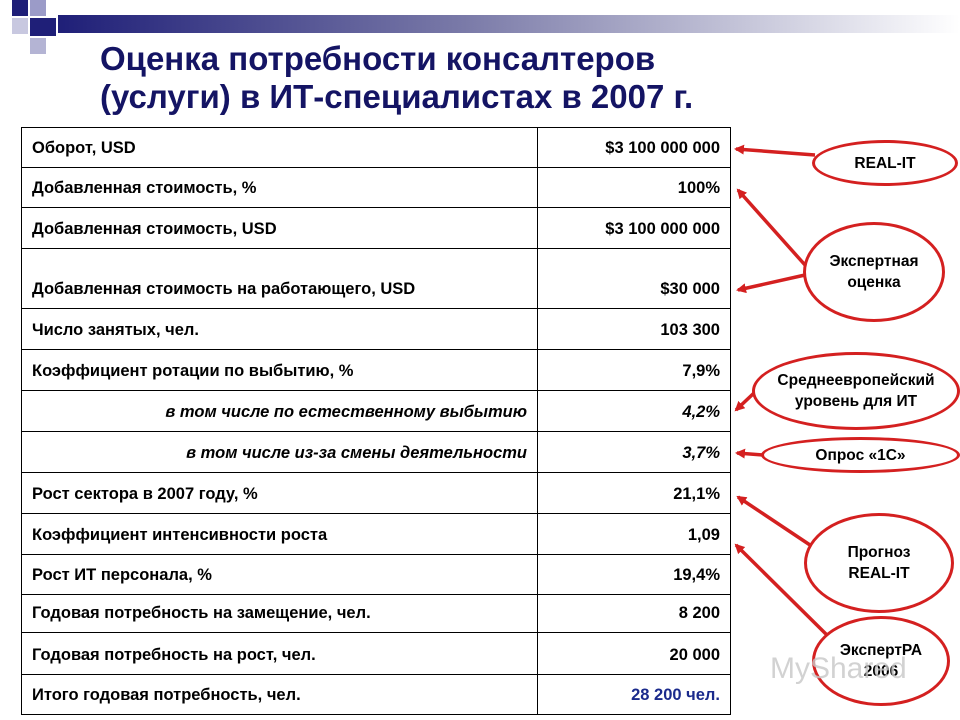 The image size is (960, 720). Describe the element at coordinates (634, 574) in the screenshot. I see `row-value: 19,4%` at that location.